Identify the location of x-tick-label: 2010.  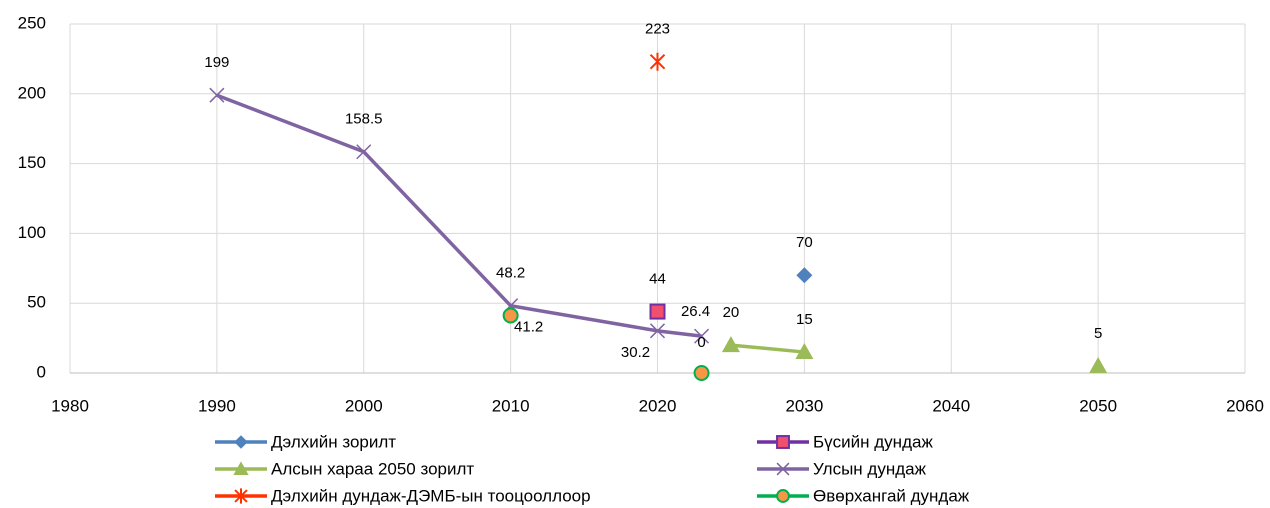
(511, 405).